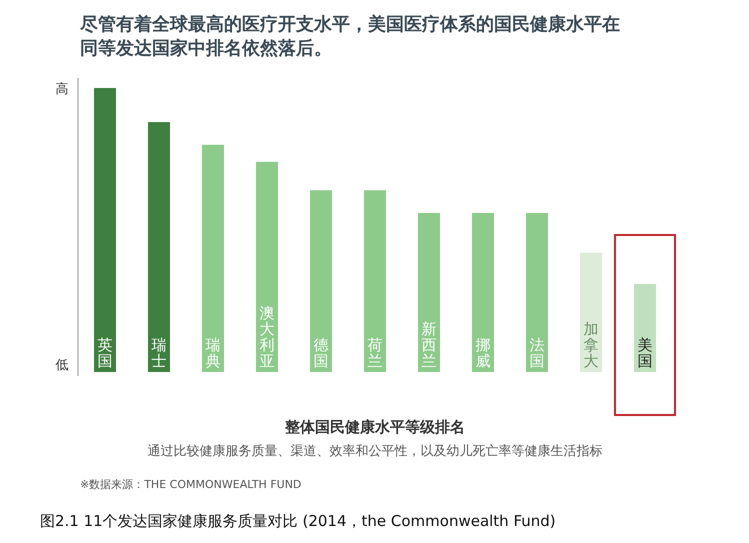 Image resolution: width=749 pixels, height=543 pixels. I want to click on text: 低, so click(62, 365).